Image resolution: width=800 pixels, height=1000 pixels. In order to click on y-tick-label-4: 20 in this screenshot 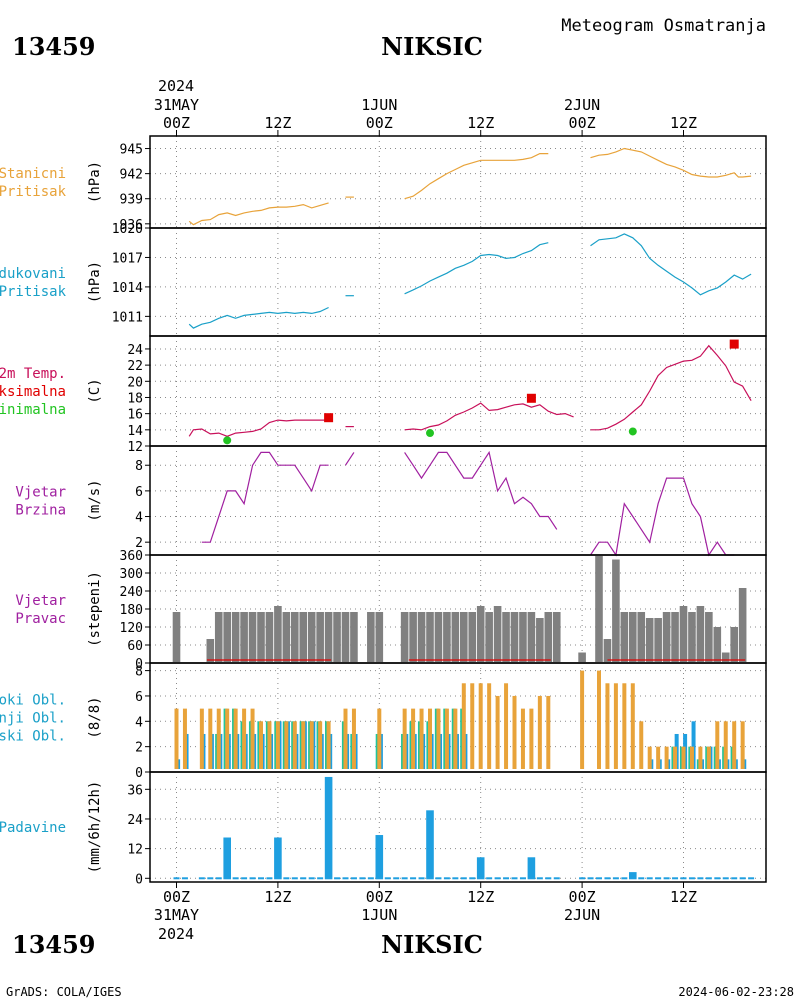, I will do `click(135, 382)`.